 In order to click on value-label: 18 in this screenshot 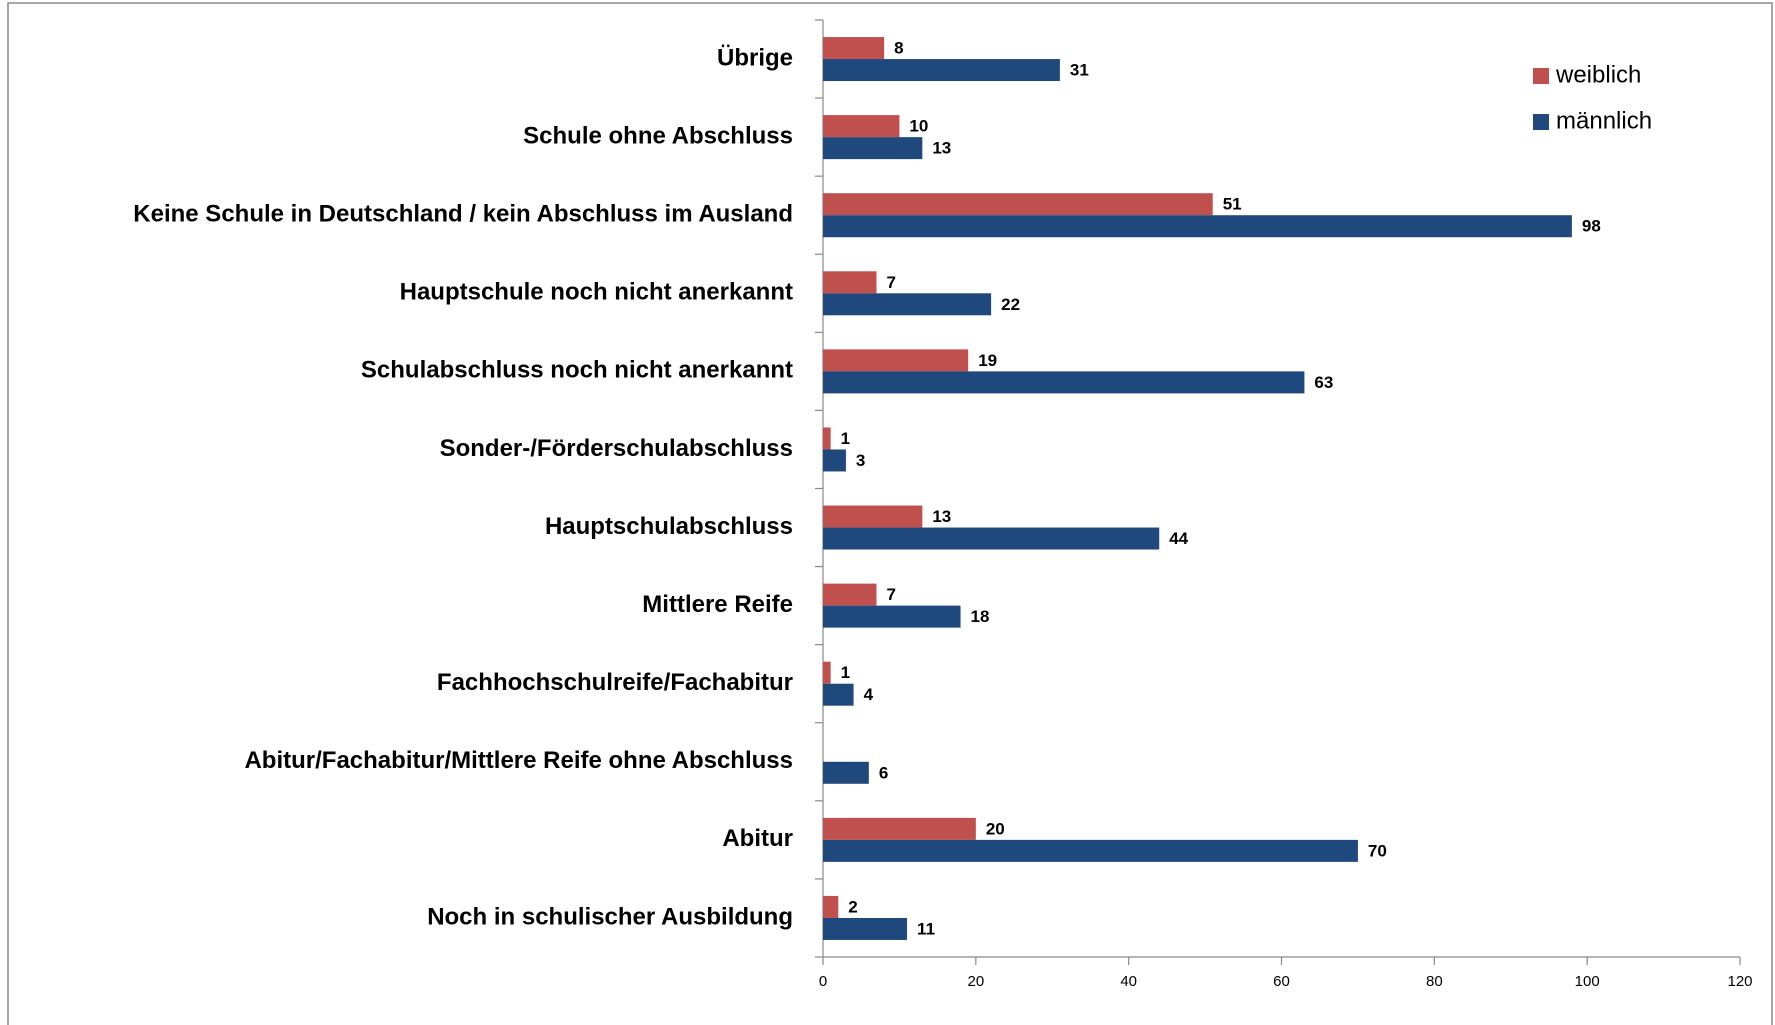, I will do `click(980, 616)`.